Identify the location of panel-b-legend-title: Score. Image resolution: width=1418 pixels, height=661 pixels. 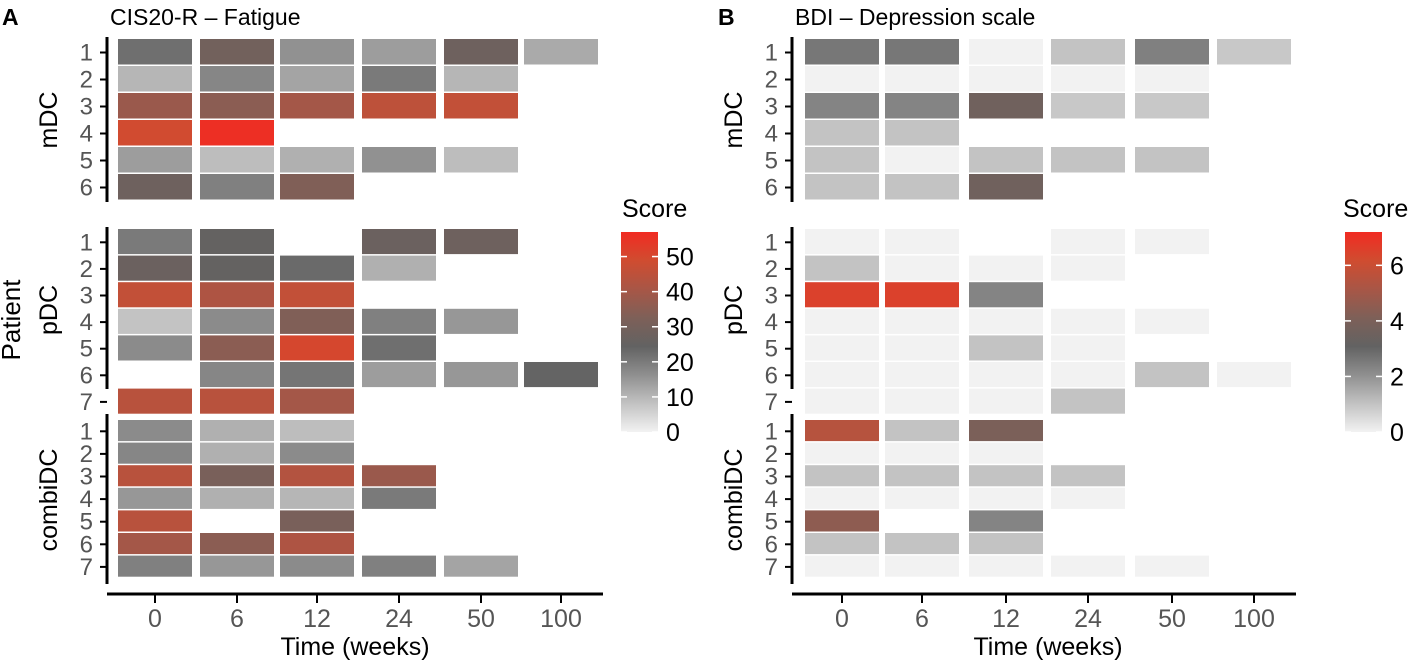
(1375, 209).